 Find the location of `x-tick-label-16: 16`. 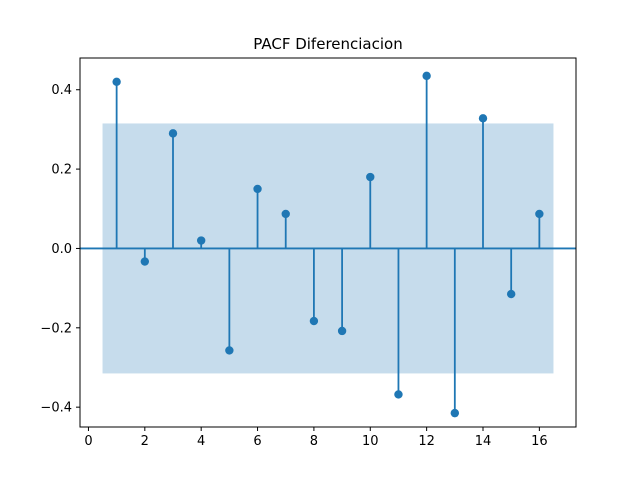

x-tick-label-16: 16 is located at coordinates (539, 441).